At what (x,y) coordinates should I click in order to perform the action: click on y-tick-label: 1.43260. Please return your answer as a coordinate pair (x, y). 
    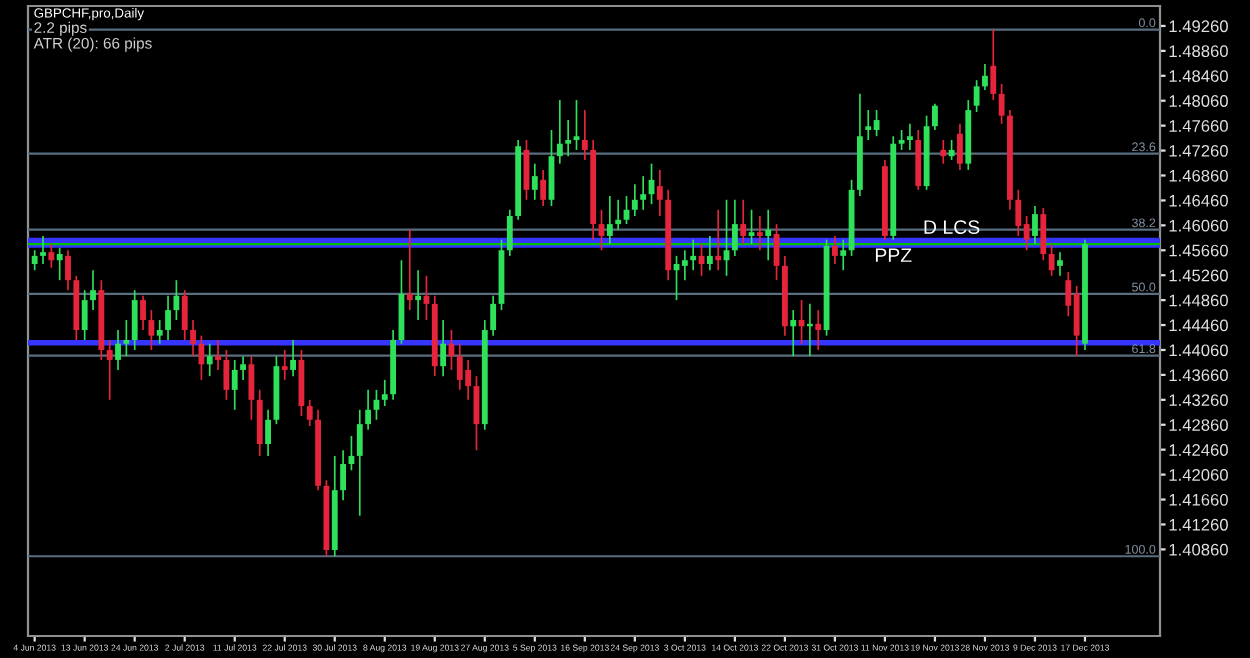
    Looking at the image, I should click on (1198, 400).